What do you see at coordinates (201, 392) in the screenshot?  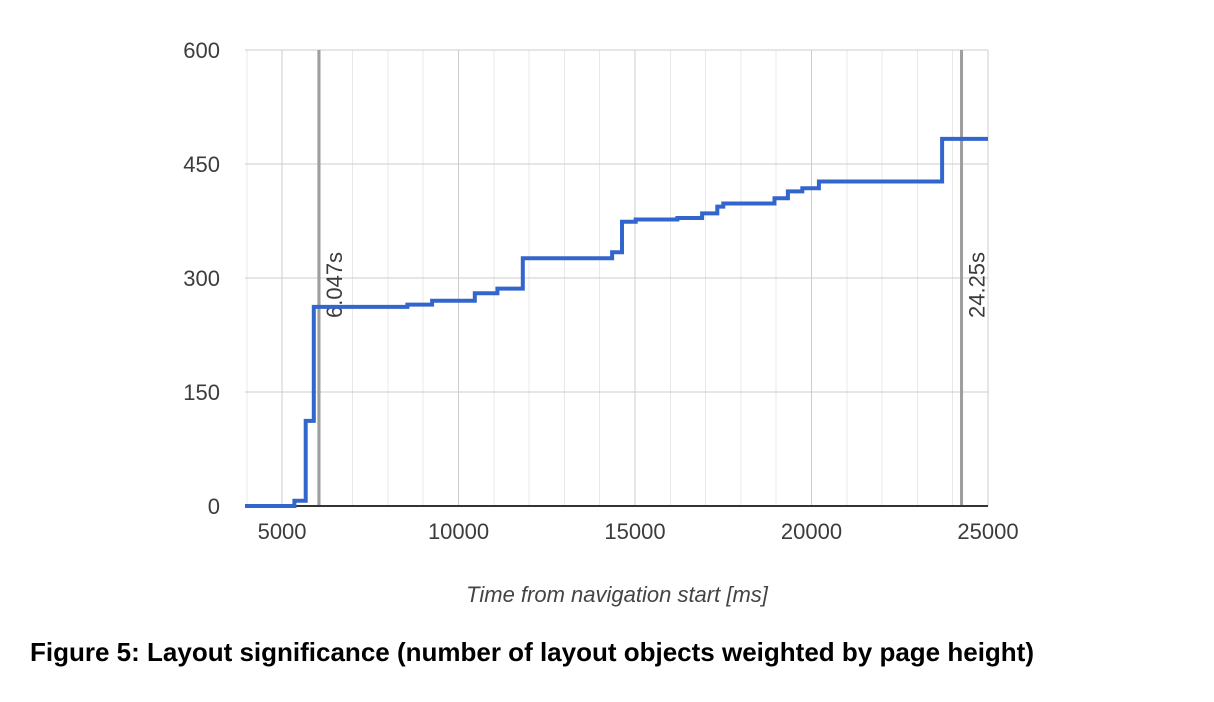 I see `y-axis-tick-label: 150` at bounding box center [201, 392].